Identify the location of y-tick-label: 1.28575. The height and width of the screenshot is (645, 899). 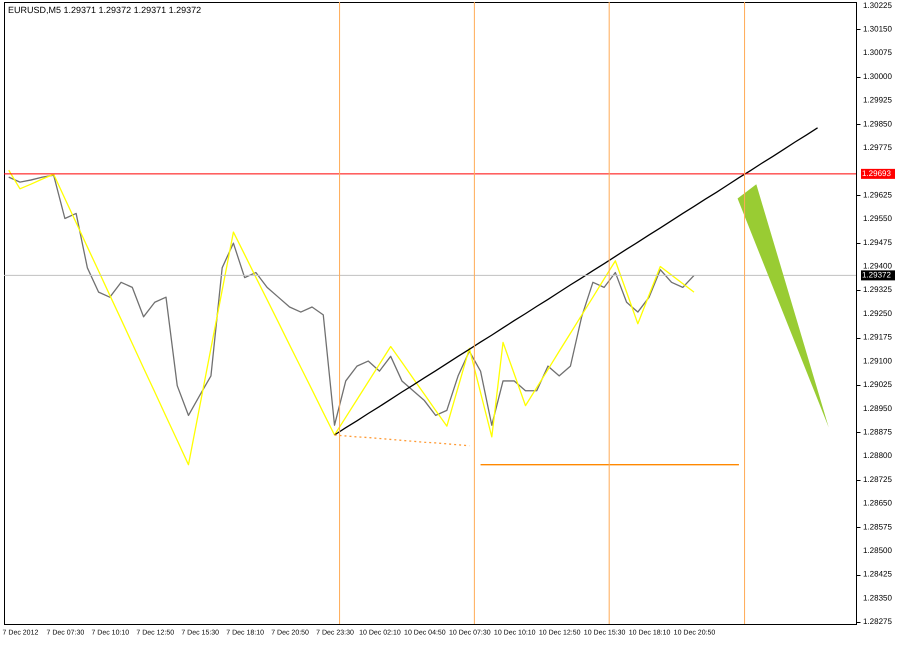
(877, 527).